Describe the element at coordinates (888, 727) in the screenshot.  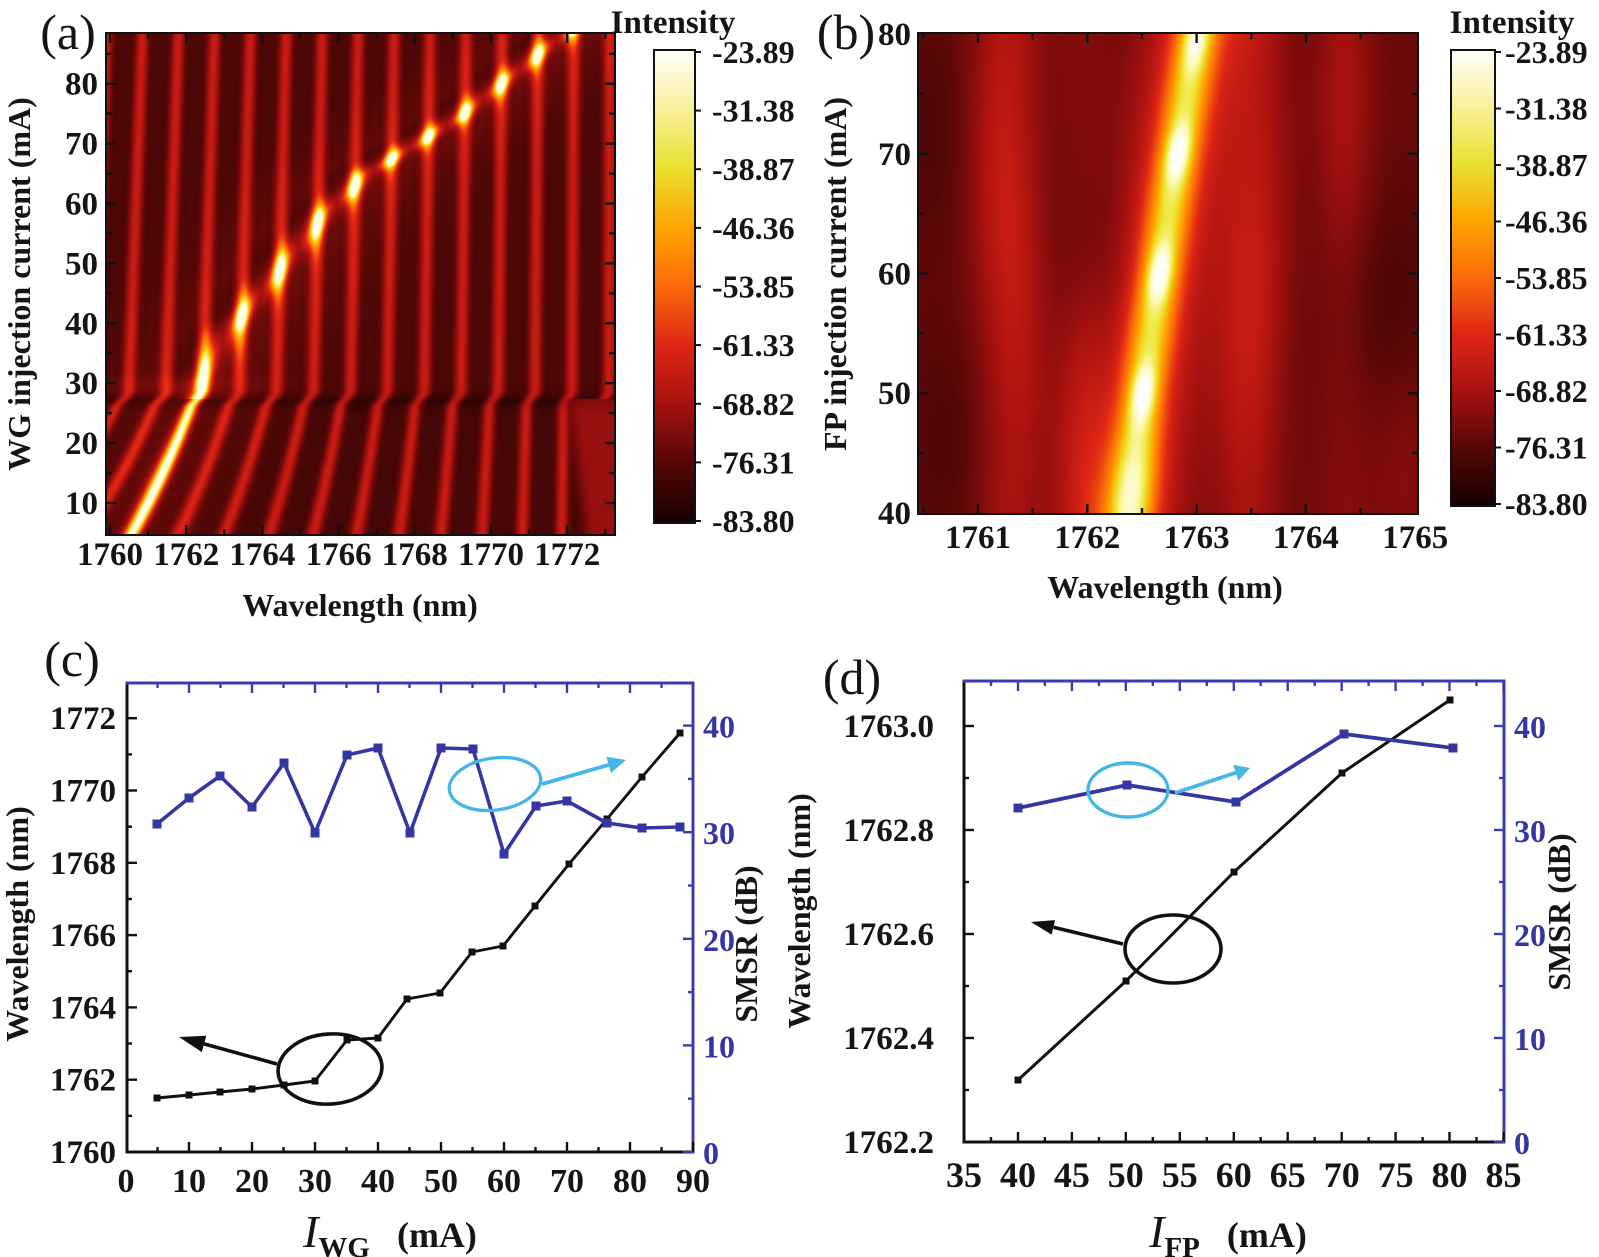
I see `svg-text: 1763.0` at that location.